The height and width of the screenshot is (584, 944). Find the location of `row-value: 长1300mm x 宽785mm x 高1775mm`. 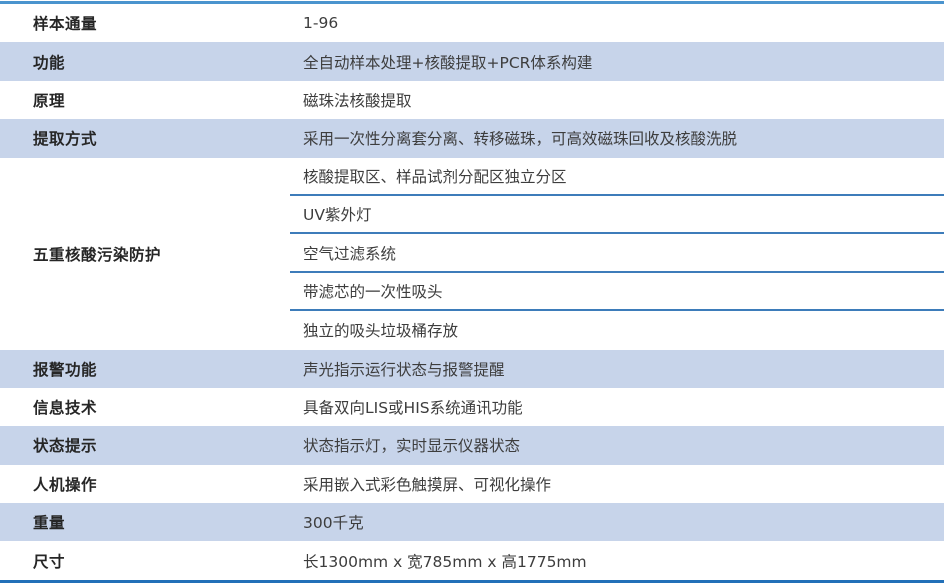

row-value: 长1300mm x 宽785mm x 高1775mm is located at coordinates (445, 561).